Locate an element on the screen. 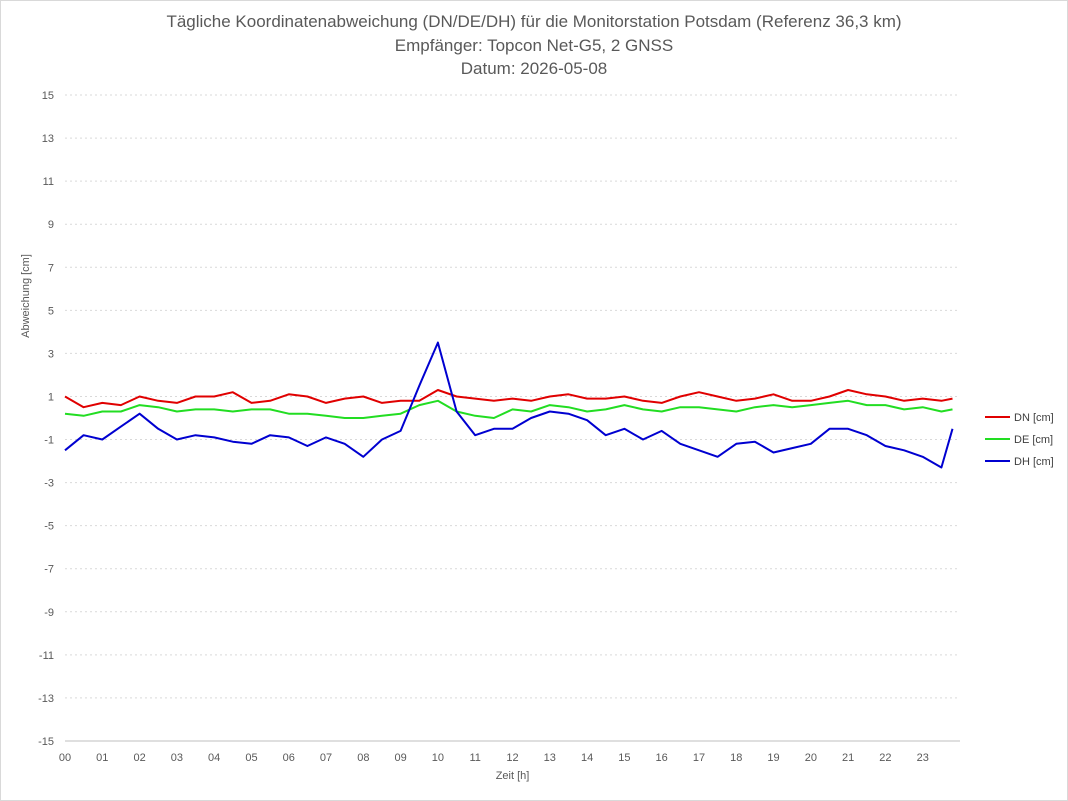  chart-subtitle-receiver: Empfänger: Topcon Net-G5, 2 GNSS is located at coordinates (534, 45).